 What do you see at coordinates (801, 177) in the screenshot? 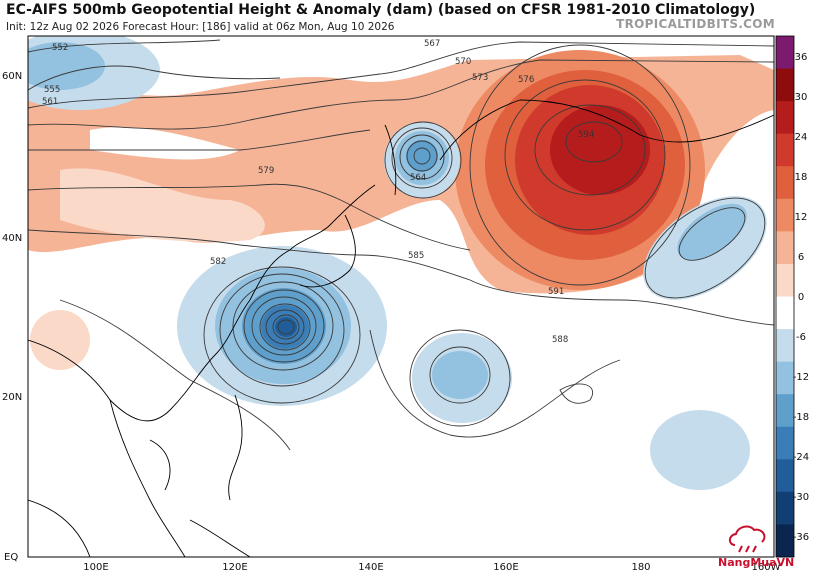
I see `colorbar-label: 18` at bounding box center [801, 177].